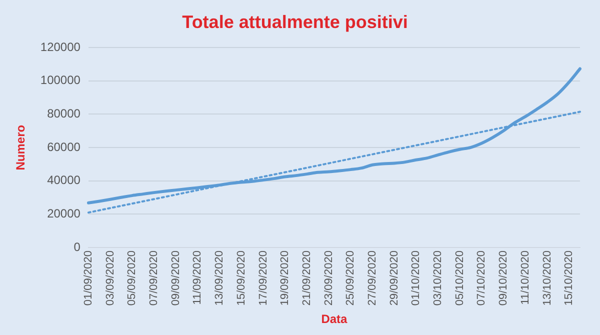  I want to click on chart-title: Totale attualmente positivi, so click(295, 22).